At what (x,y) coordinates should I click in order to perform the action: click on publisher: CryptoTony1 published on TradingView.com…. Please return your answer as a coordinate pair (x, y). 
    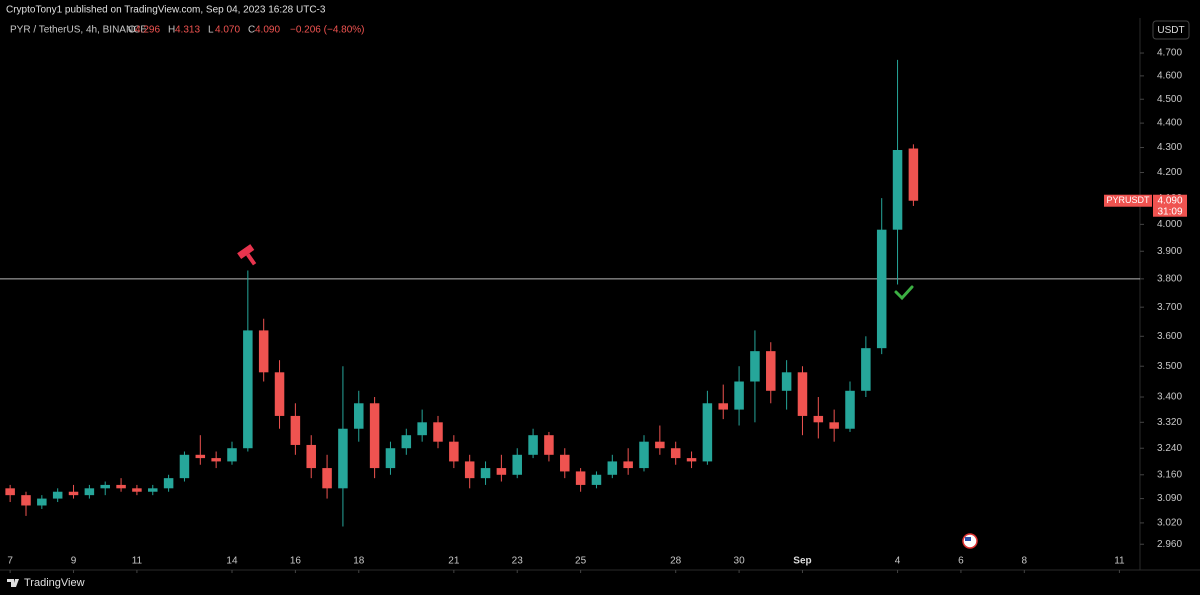
    Looking at the image, I should click on (166, 10).